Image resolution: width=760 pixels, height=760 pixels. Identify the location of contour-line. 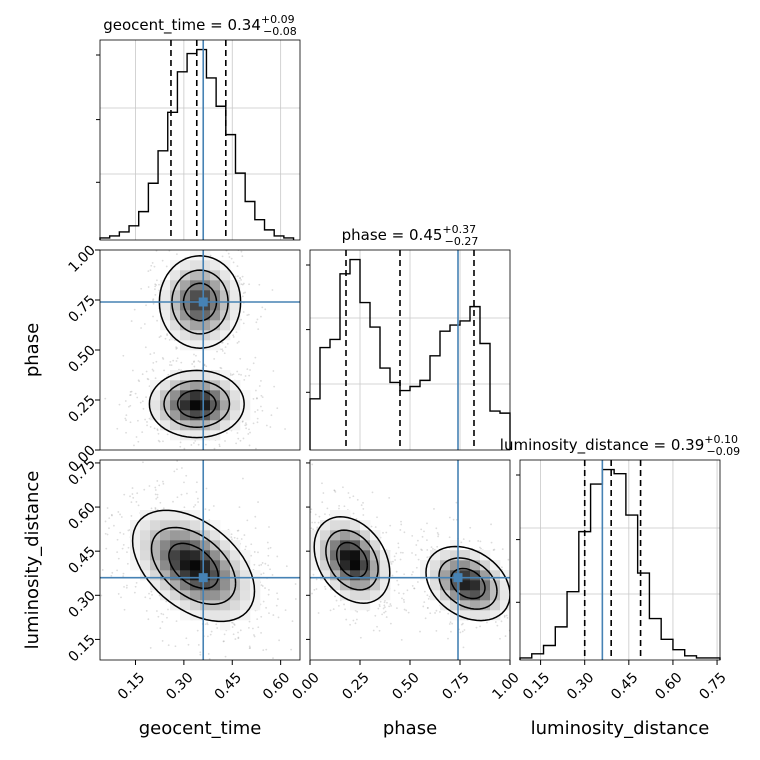
(193, 566).